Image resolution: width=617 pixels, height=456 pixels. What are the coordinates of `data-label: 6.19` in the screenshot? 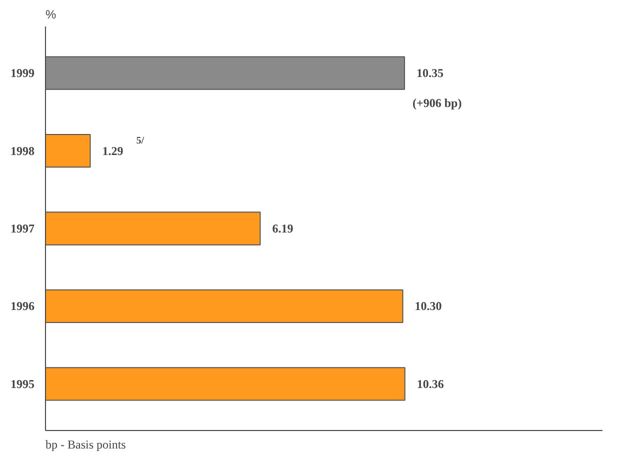 It's located at (283, 229).